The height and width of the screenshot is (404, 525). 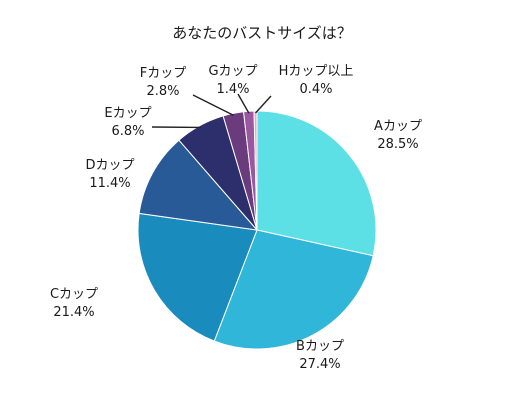 I want to click on slice-label-6: Fカップ, so click(x=163, y=73).